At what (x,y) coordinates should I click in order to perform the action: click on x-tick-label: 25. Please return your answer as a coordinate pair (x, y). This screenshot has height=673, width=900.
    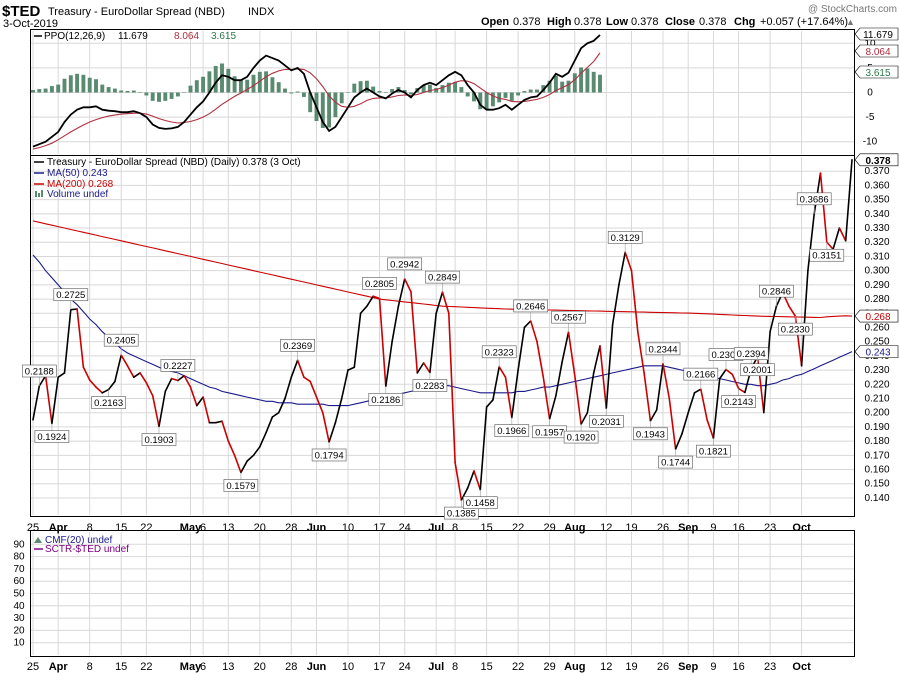
    Looking at the image, I should click on (33, 667).